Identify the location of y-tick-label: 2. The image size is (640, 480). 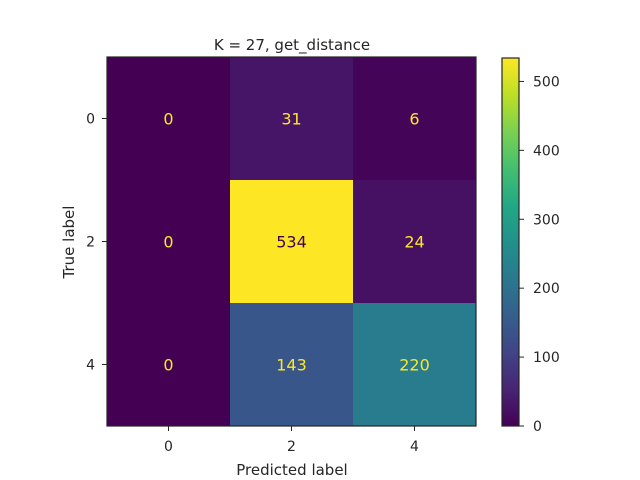
(90, 243).